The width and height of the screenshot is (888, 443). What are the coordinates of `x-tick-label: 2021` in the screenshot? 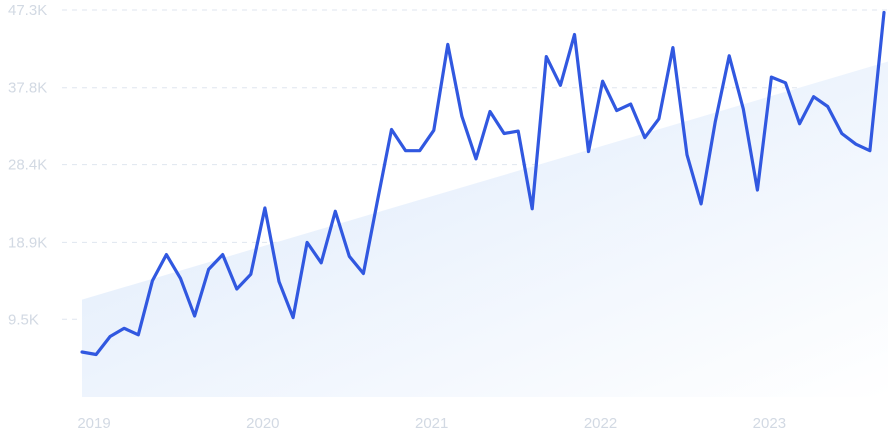 It's located at (431, 423).